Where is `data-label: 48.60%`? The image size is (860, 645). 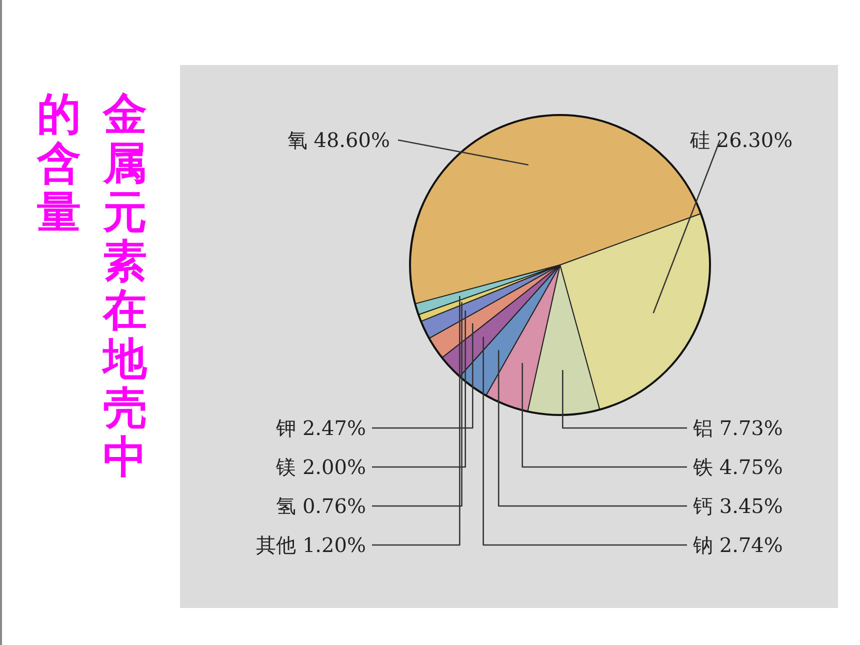
data-label: 48.60% is located at coordinates (352, 140).